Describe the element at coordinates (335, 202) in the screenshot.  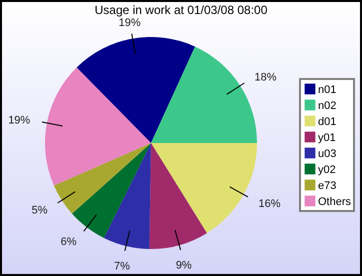
I see `legend-label: Others` at that location.